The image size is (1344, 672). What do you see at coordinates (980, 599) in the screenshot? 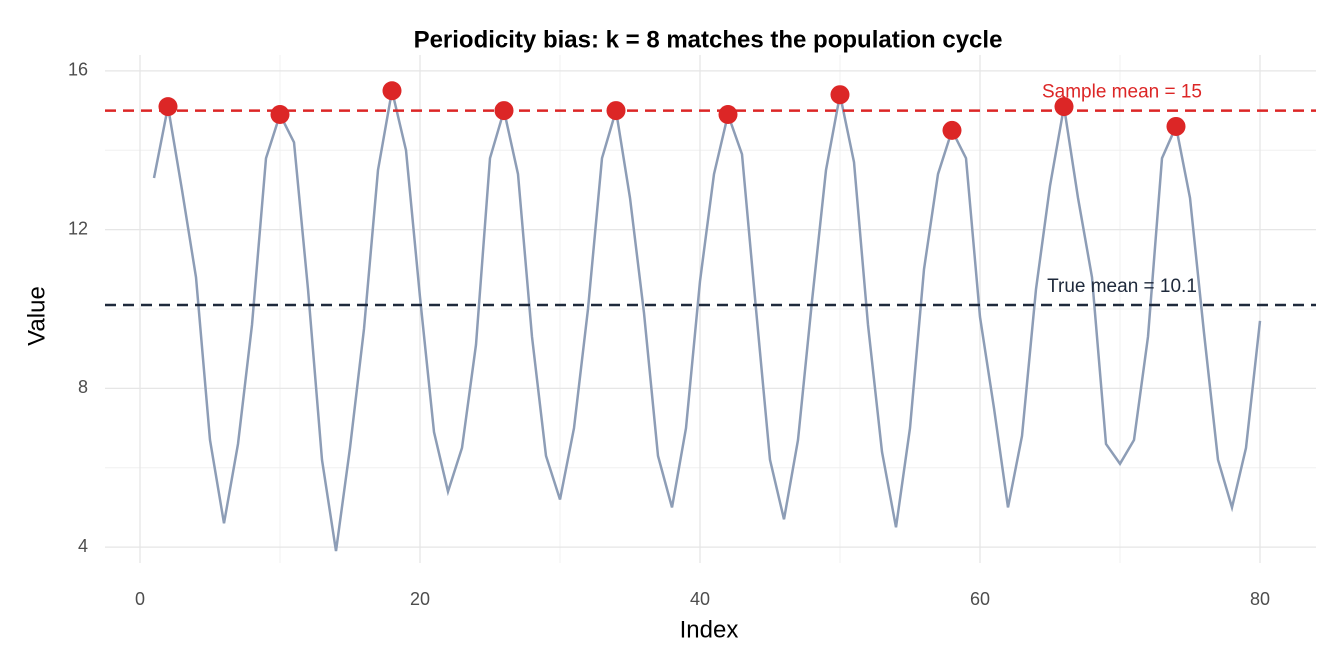
I see `x-tick-label: 60` at bounding box center [980, 599].